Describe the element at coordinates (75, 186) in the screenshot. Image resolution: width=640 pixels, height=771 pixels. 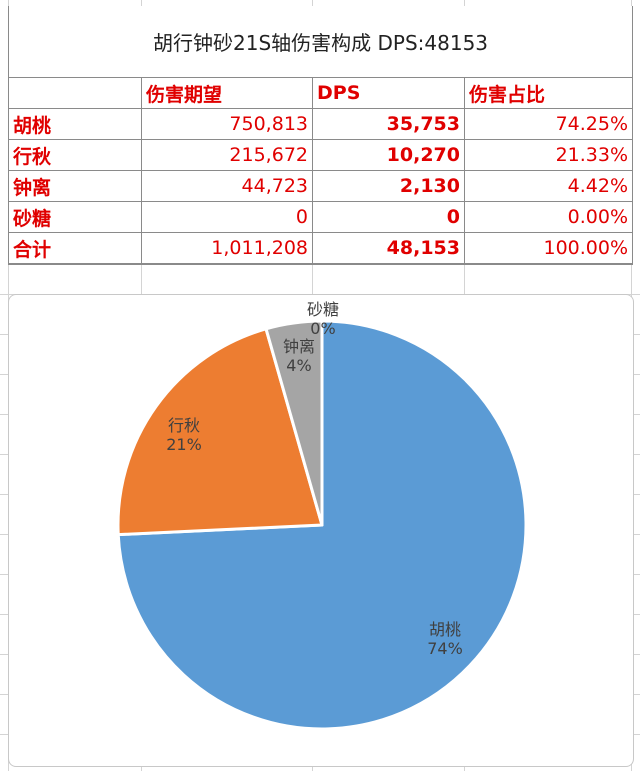
I see `row-name-cell: 钟离` at that location.